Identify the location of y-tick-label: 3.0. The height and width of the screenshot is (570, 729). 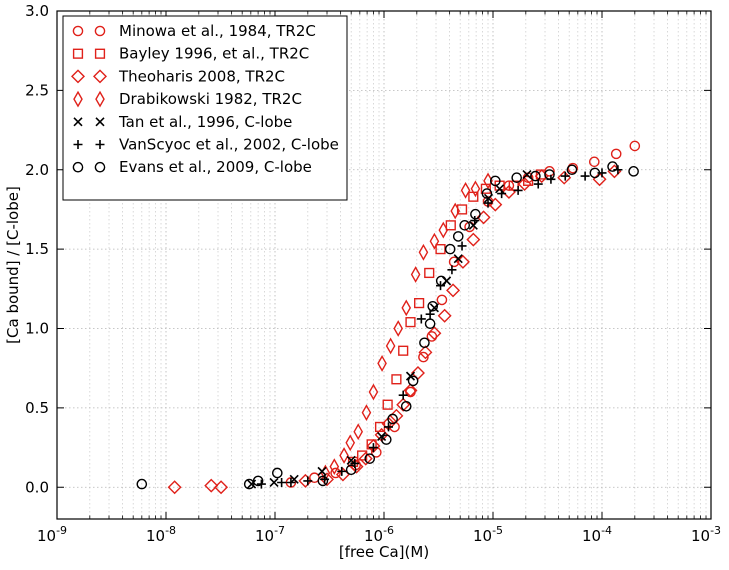
(37, 11).